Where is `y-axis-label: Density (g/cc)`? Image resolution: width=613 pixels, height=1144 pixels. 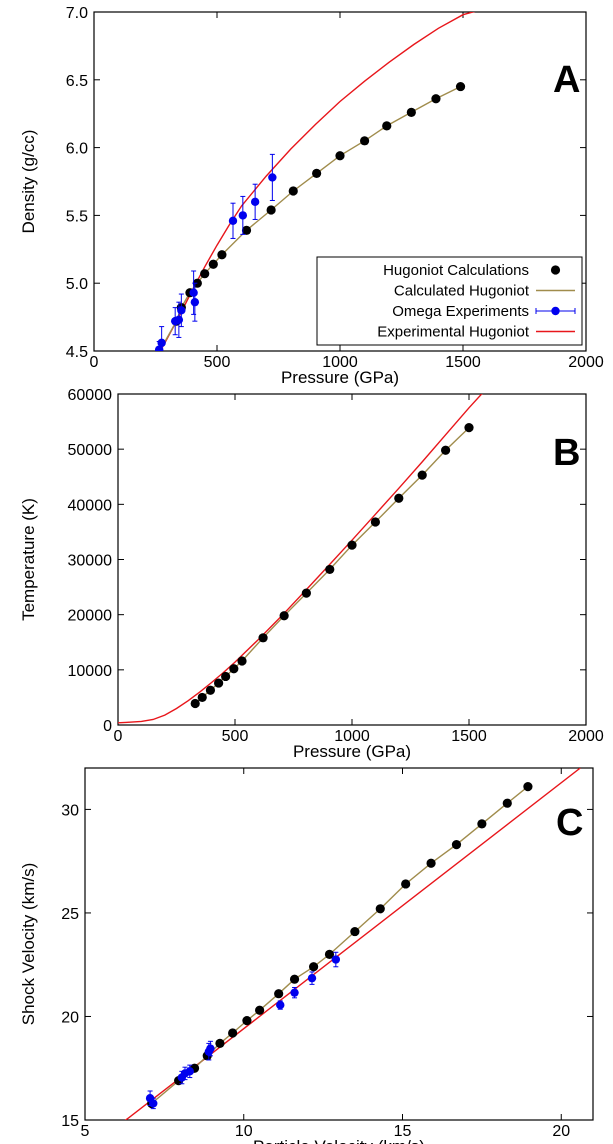 y-axis-label: Density (g/cc) is located at coordinates (28, 182).